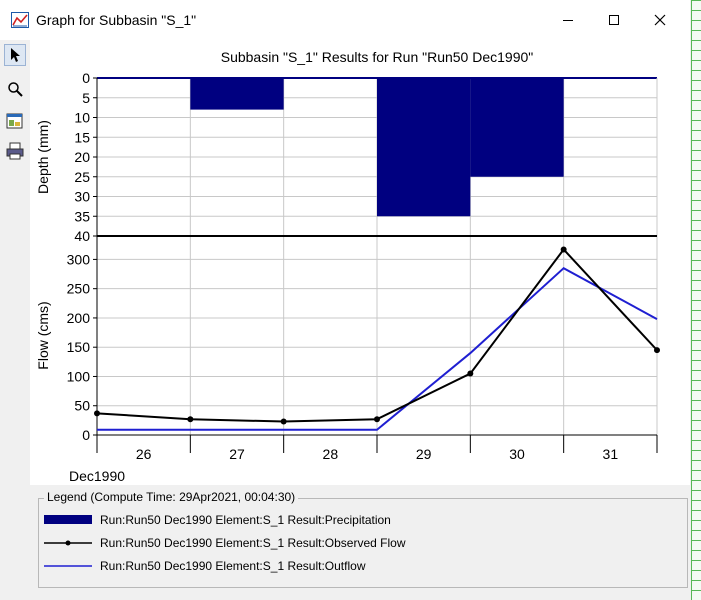 The width and height of the screenshot is (701, 600). I want to click on flow-axis-title: Flow (cms), so click(43, 335).